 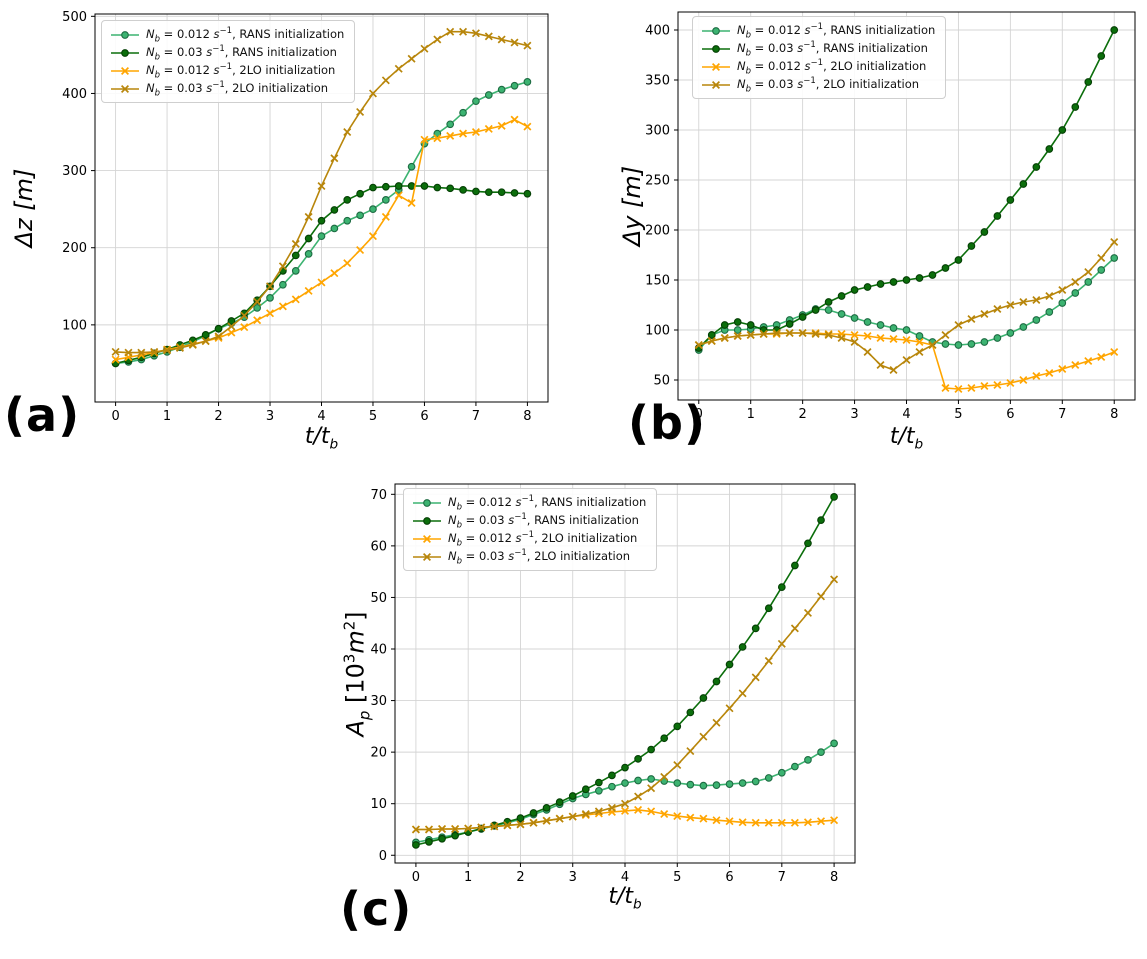 What do you see at coordinates (349, 658) in the screenshot?
I see `label-segment: 3` at bounding box center [349, 658].